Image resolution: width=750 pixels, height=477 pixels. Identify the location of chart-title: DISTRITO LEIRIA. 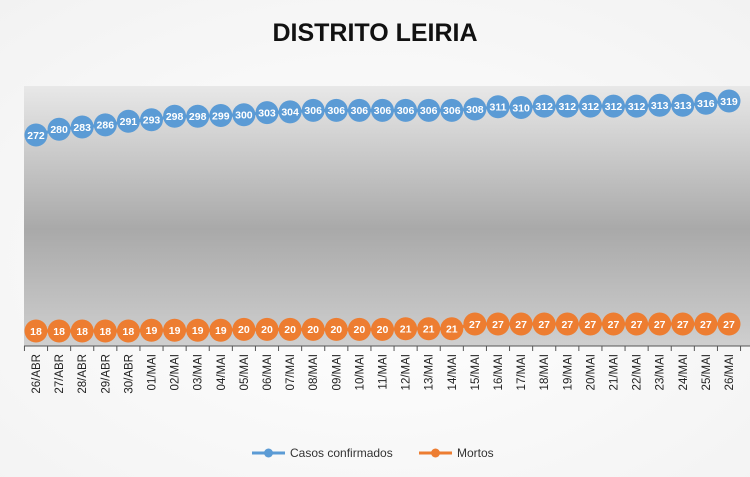
(374, 33).